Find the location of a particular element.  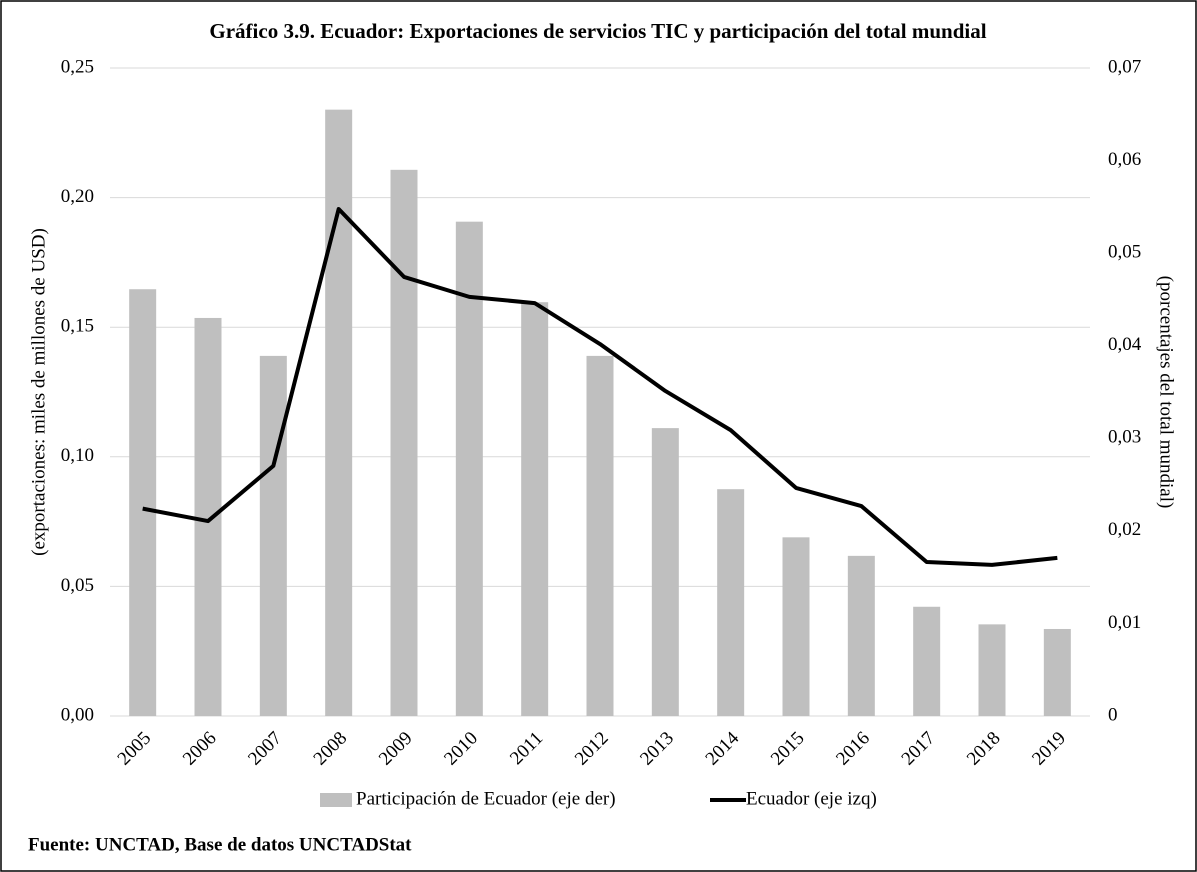

source: Fuente: UNCTAD, Base de datos UNCTADStat is located at coordinates (220, 844).